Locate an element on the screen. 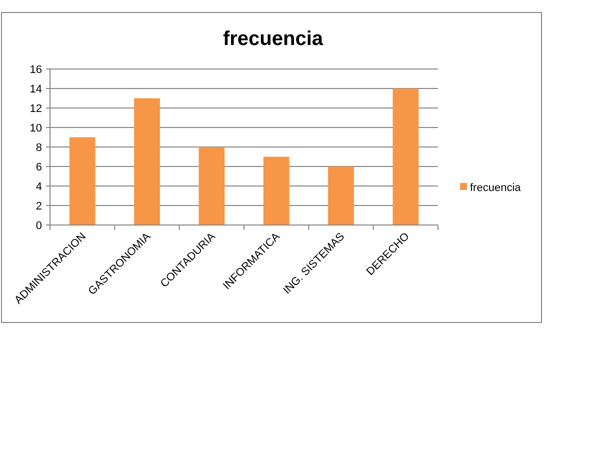  y-tick-label: 0 is located at coordinates (39, 226).